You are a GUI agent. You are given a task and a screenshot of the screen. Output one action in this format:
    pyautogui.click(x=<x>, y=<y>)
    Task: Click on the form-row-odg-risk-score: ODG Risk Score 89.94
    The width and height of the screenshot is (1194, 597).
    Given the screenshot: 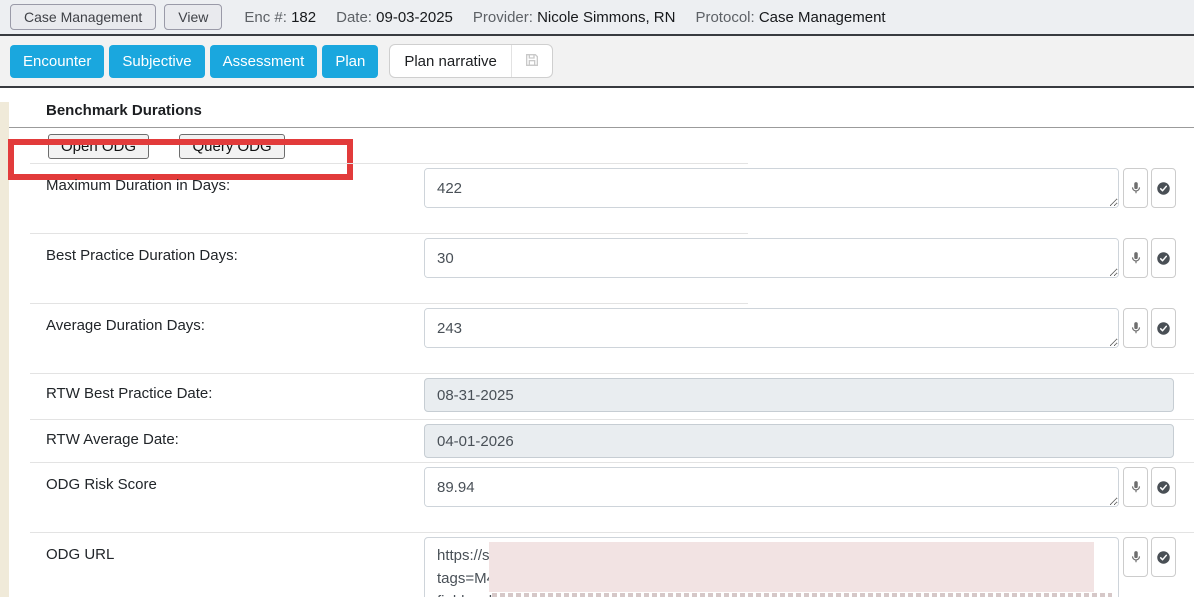 What is the action you would take?
    pyautogui.click(x=612, y=497)
    